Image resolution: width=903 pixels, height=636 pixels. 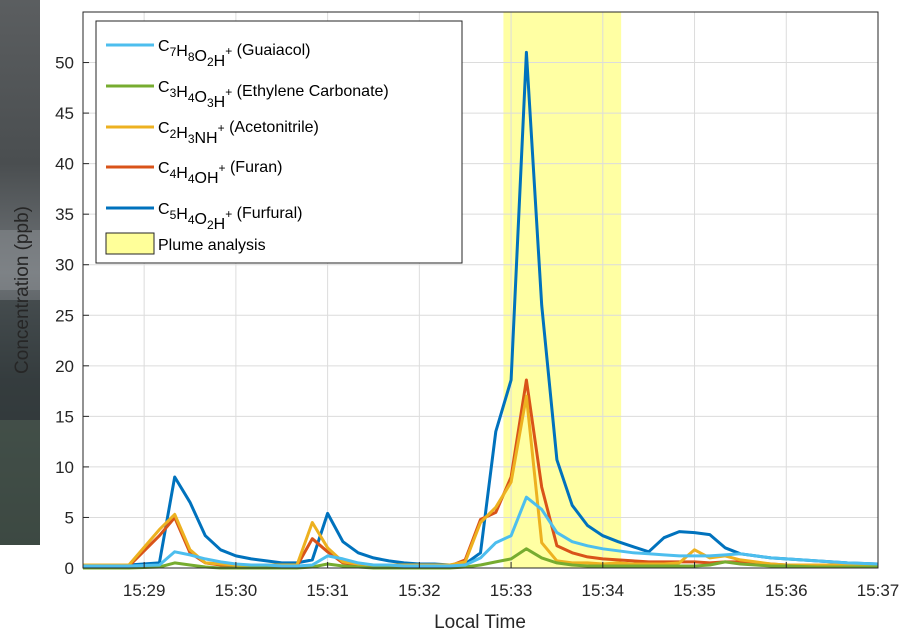 What do you see at coordinates (327, 590) in the screenshot?
I see `x-tick-label: 15:31` at bounding box center [327, 590].